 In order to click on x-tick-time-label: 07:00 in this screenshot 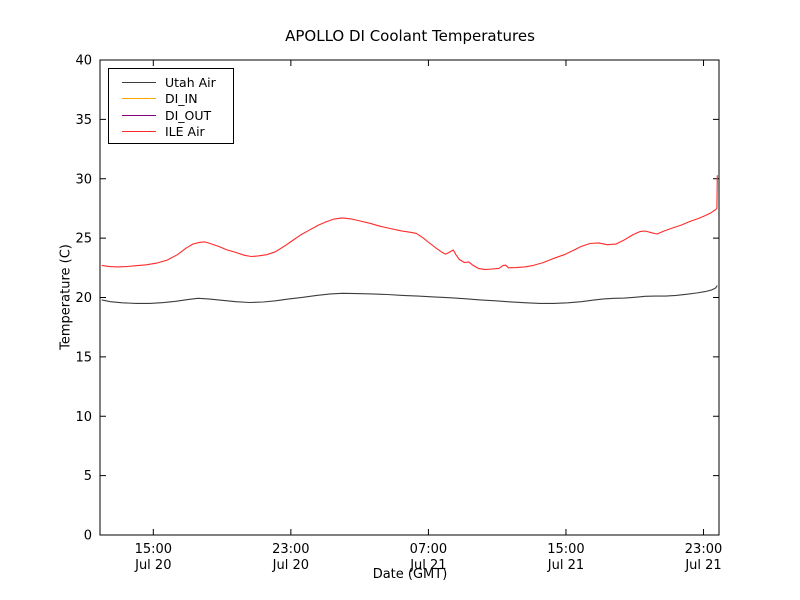, I will do `click(428, 549)`.